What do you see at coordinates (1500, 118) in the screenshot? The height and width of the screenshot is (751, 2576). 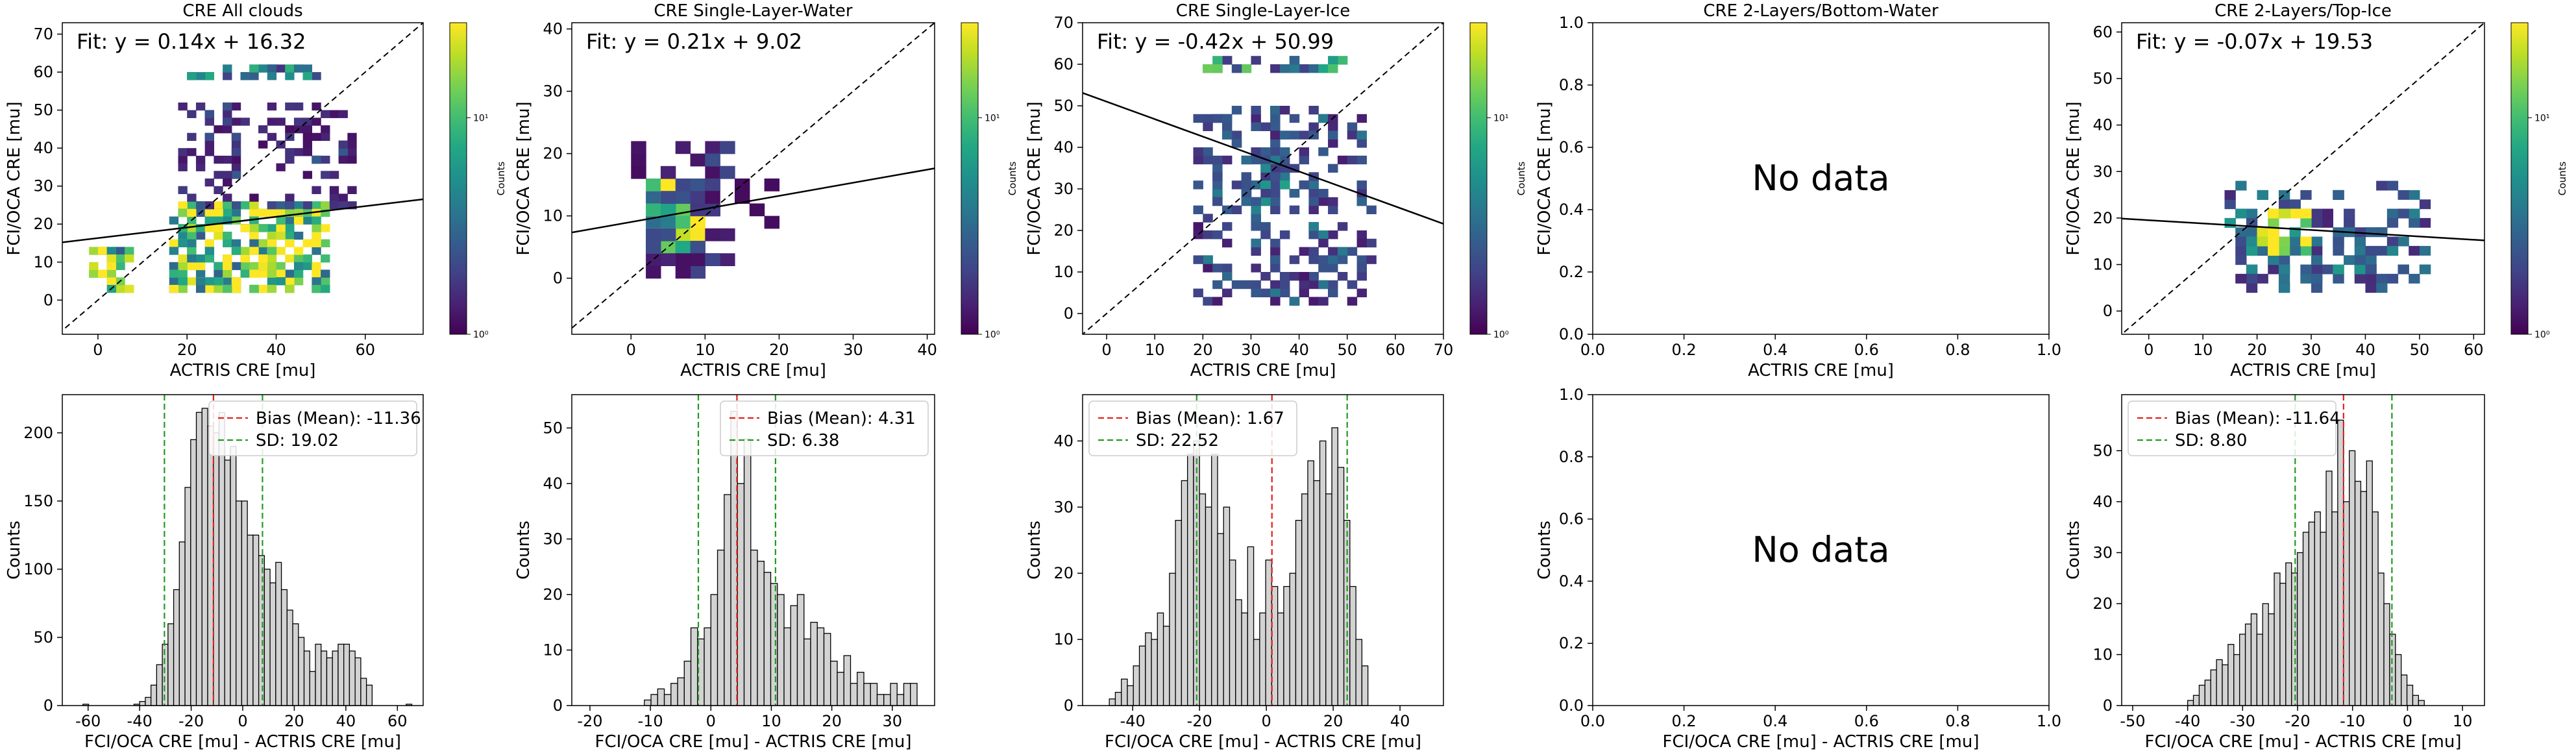 I see `colorbar-tick-label: 10¹` at bounding box center [1500, 118].